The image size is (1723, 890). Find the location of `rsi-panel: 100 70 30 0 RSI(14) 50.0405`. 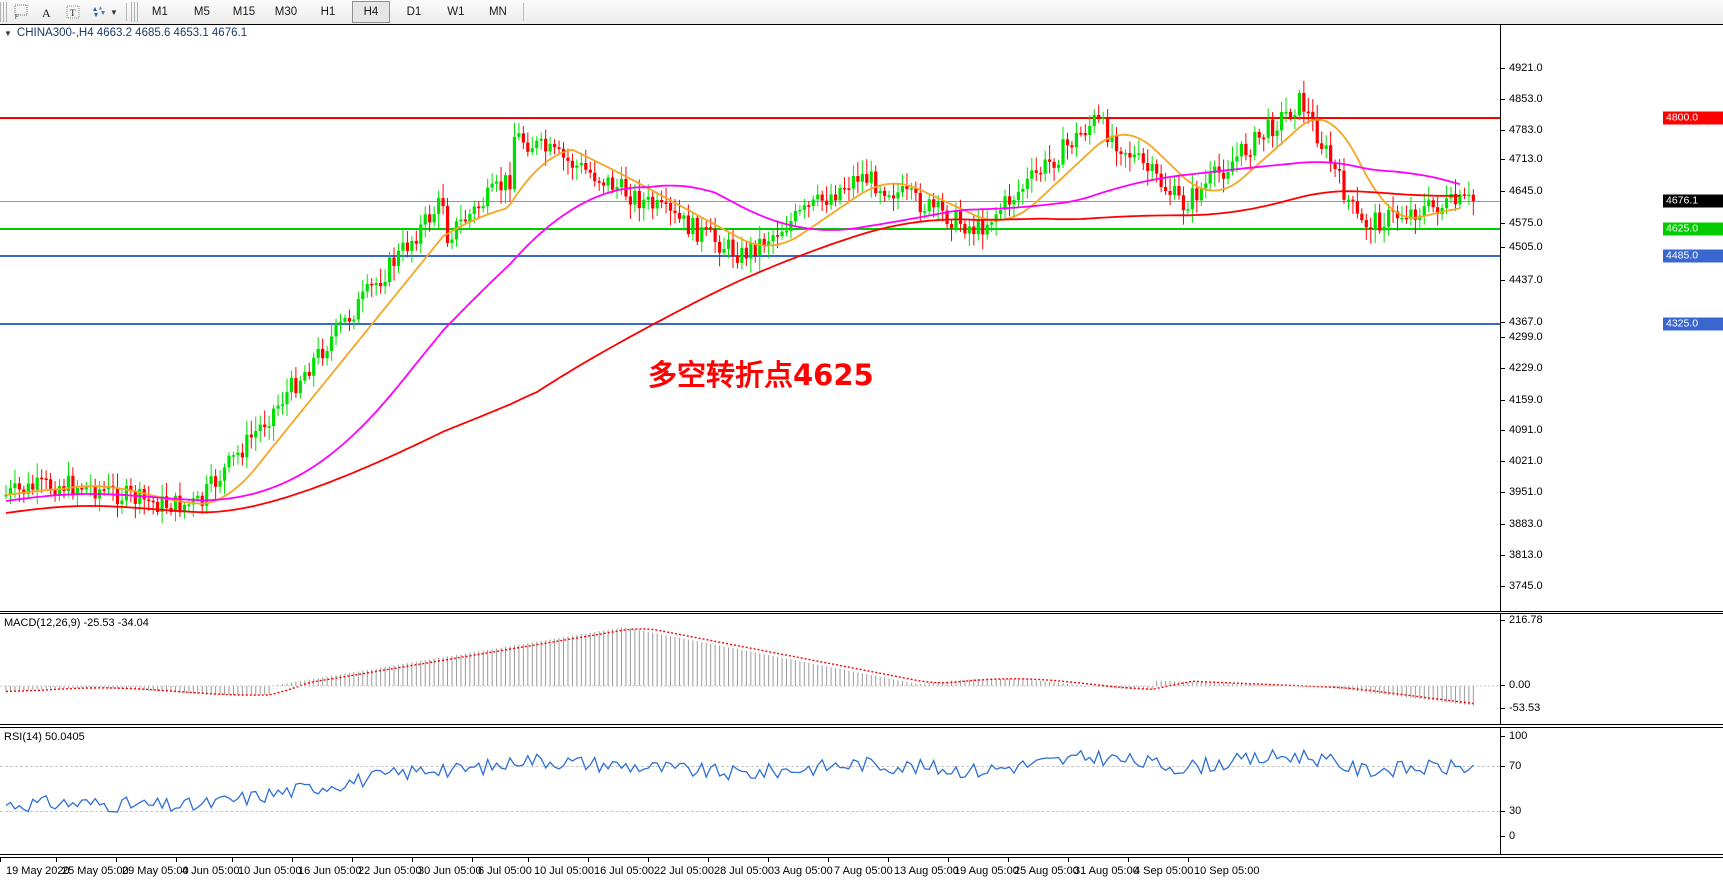

rsi-panel: 100 70 30 0 RSI(14) 50.0405 is located at coordinates (861, 791).